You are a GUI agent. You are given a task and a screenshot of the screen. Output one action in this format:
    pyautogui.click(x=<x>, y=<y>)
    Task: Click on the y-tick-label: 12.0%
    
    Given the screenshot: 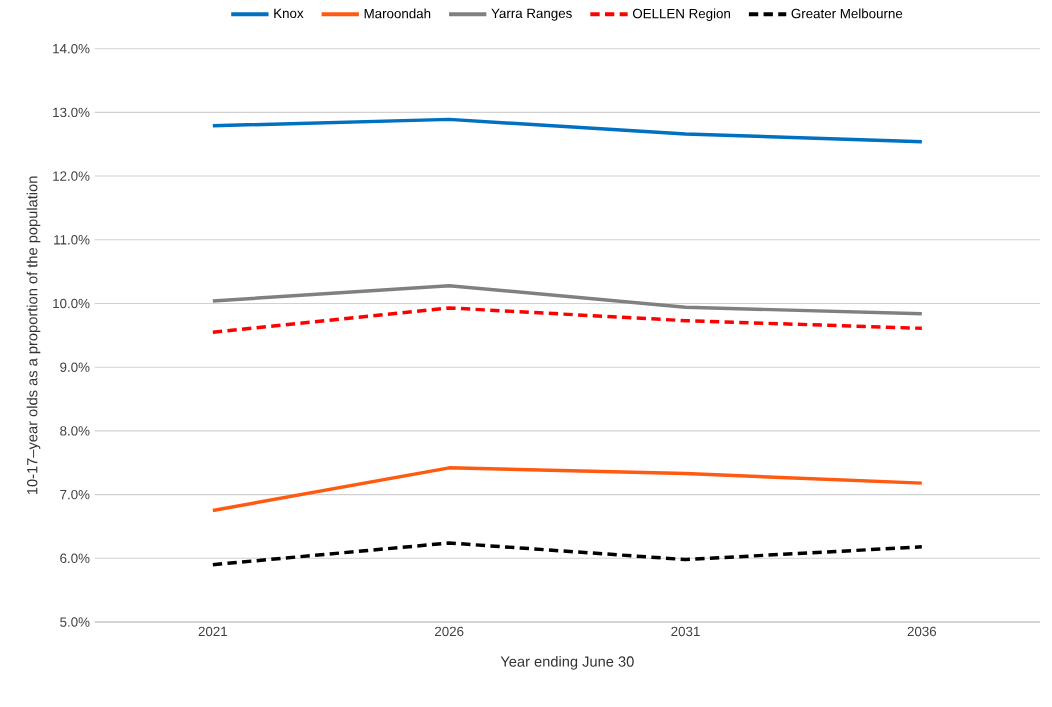 What is the action you would take?
    pyautogui.click(x=71, y=176)
    